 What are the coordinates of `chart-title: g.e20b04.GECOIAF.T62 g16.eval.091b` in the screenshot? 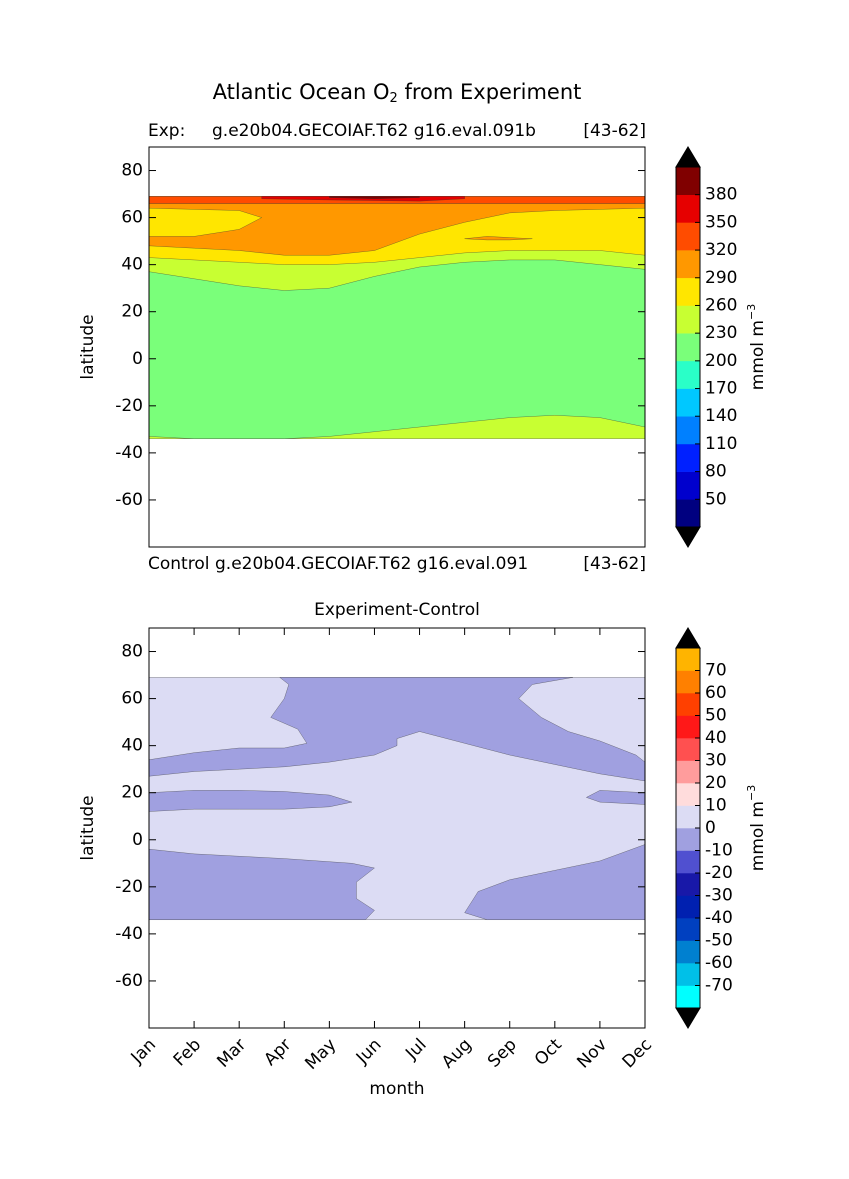 It's located at (374, 131).